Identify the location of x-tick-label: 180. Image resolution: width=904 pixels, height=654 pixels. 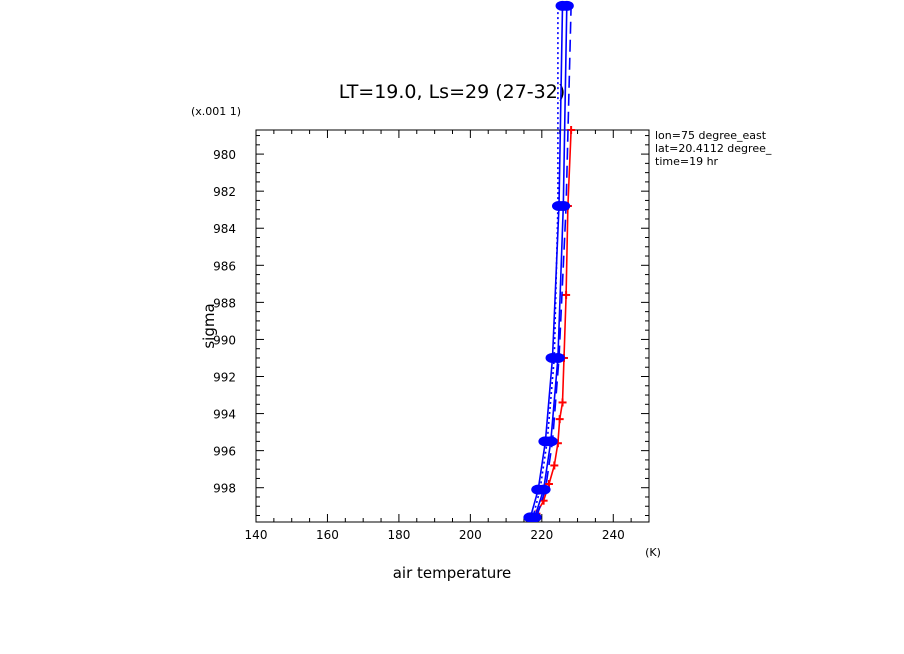
(398, 535).